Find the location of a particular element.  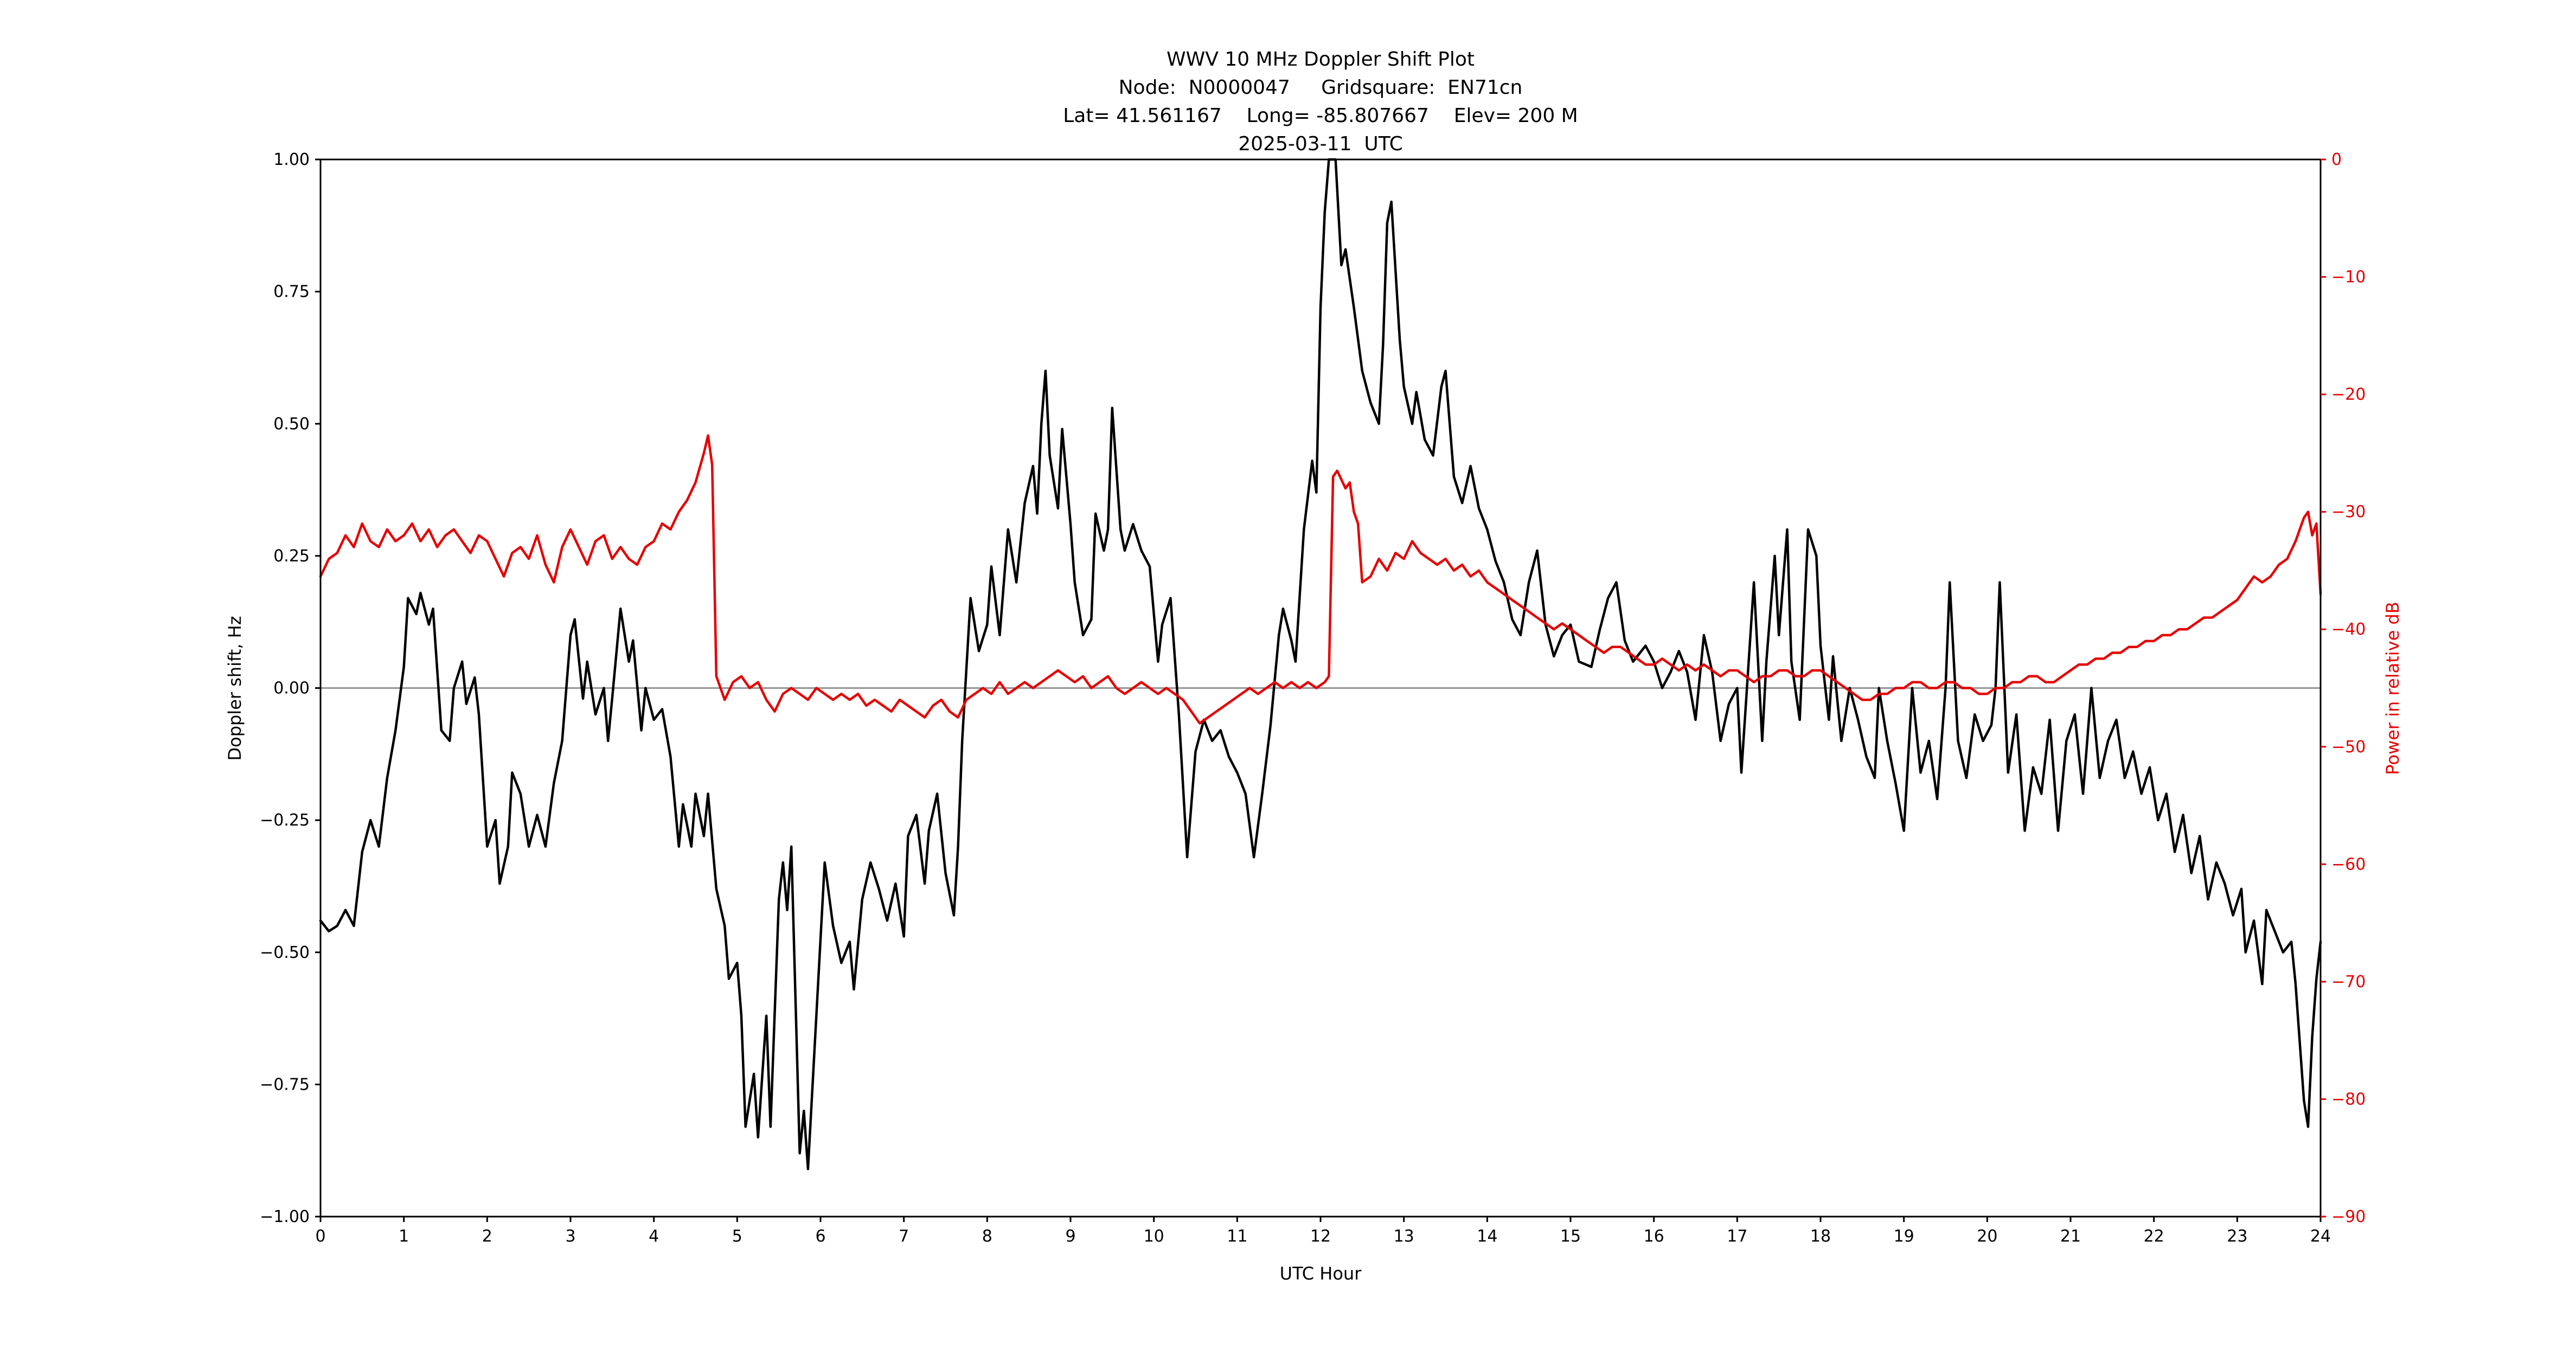

x-tick-label: 6 is located at coordinates (820, 1236).